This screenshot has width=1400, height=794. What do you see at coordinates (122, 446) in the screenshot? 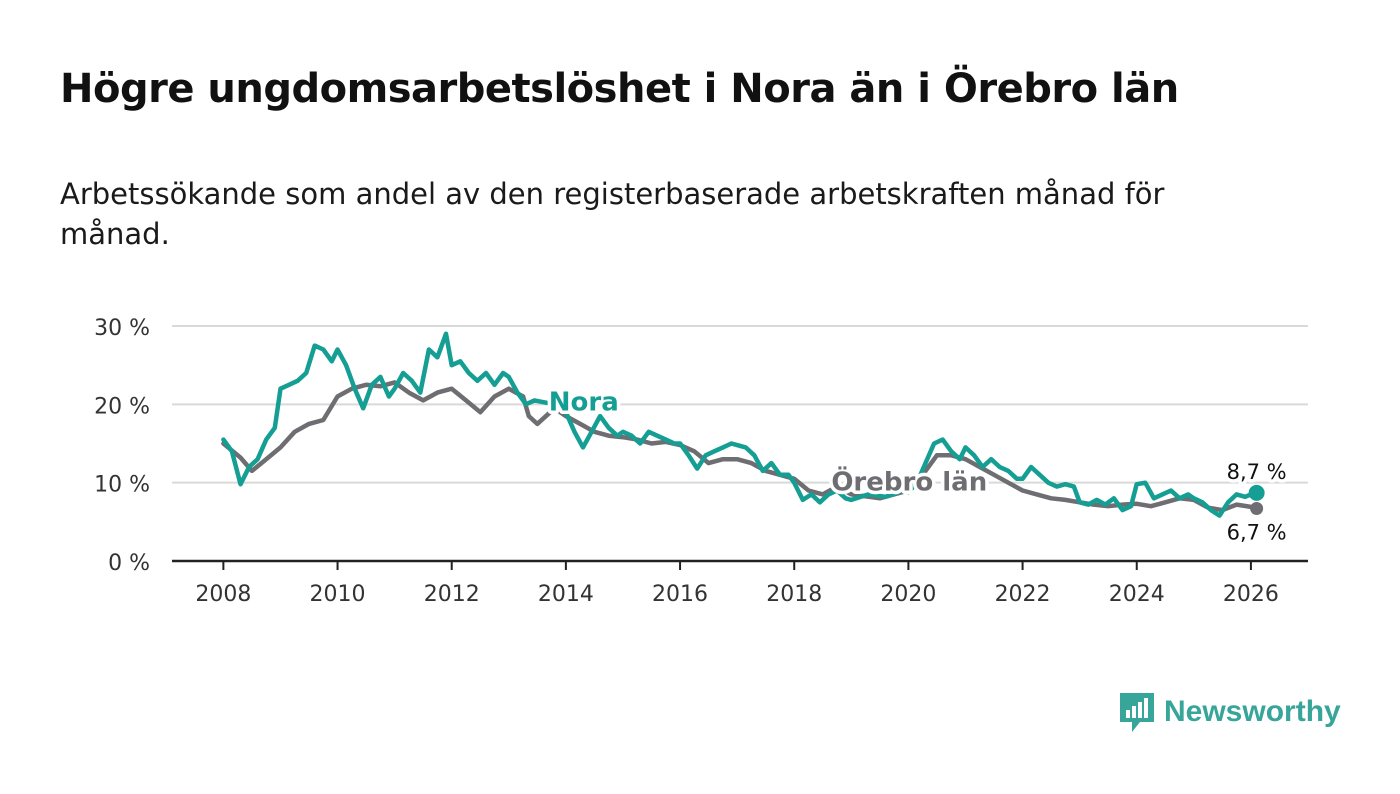
I see `y-axis: 0 % 10 % 20 % 30 %` at bounding box center [122, 446].